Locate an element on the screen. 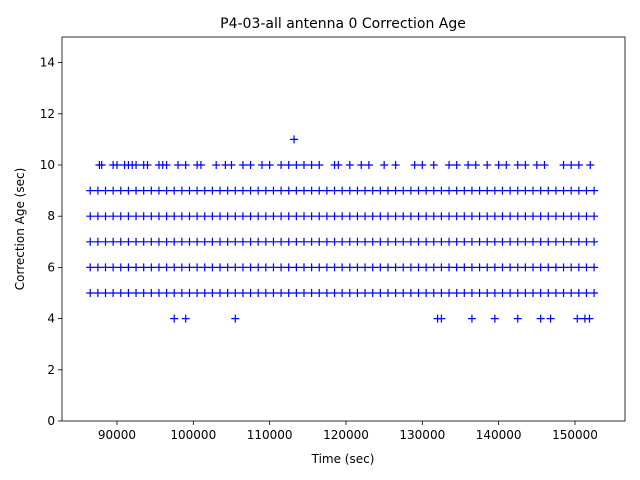 This screenshot has height=480, width=640. y-tick-label: 4 is located at coordinates (51, 319).